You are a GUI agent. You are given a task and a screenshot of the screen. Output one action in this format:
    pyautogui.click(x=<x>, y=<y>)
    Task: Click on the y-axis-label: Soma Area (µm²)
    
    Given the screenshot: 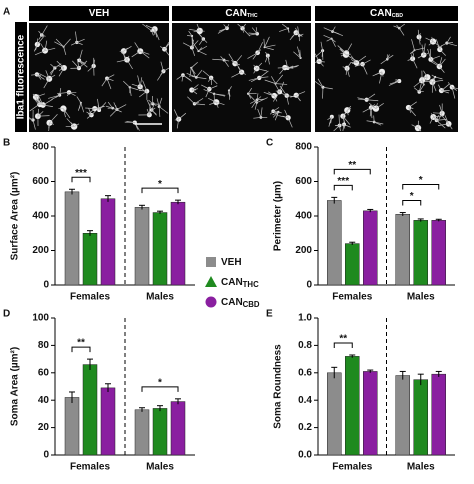 What is the action you would take?
    pyautogui.click(x=15, y=386)
    